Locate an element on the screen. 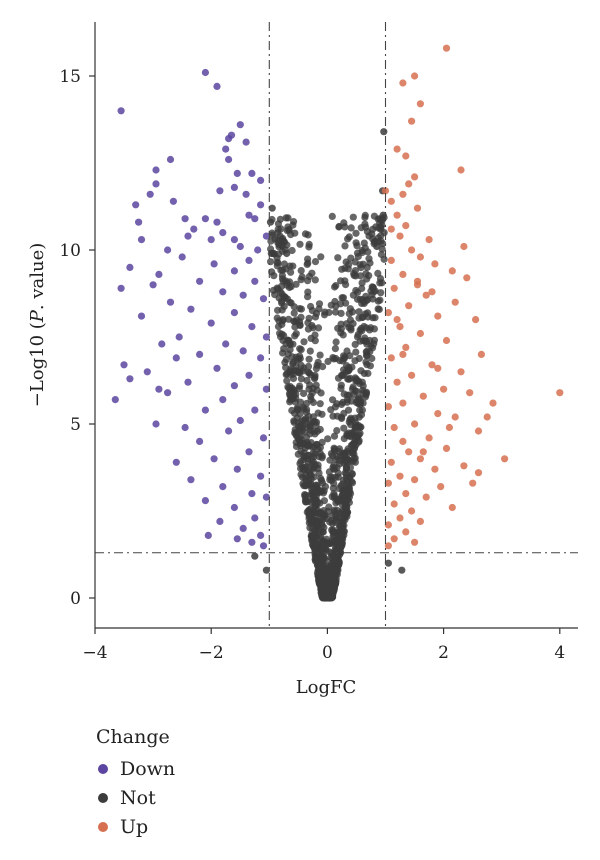 Image resolution: width=600 pixels, height=860 pixels. legend-label-not: Not is located at coordinates (138, 797).